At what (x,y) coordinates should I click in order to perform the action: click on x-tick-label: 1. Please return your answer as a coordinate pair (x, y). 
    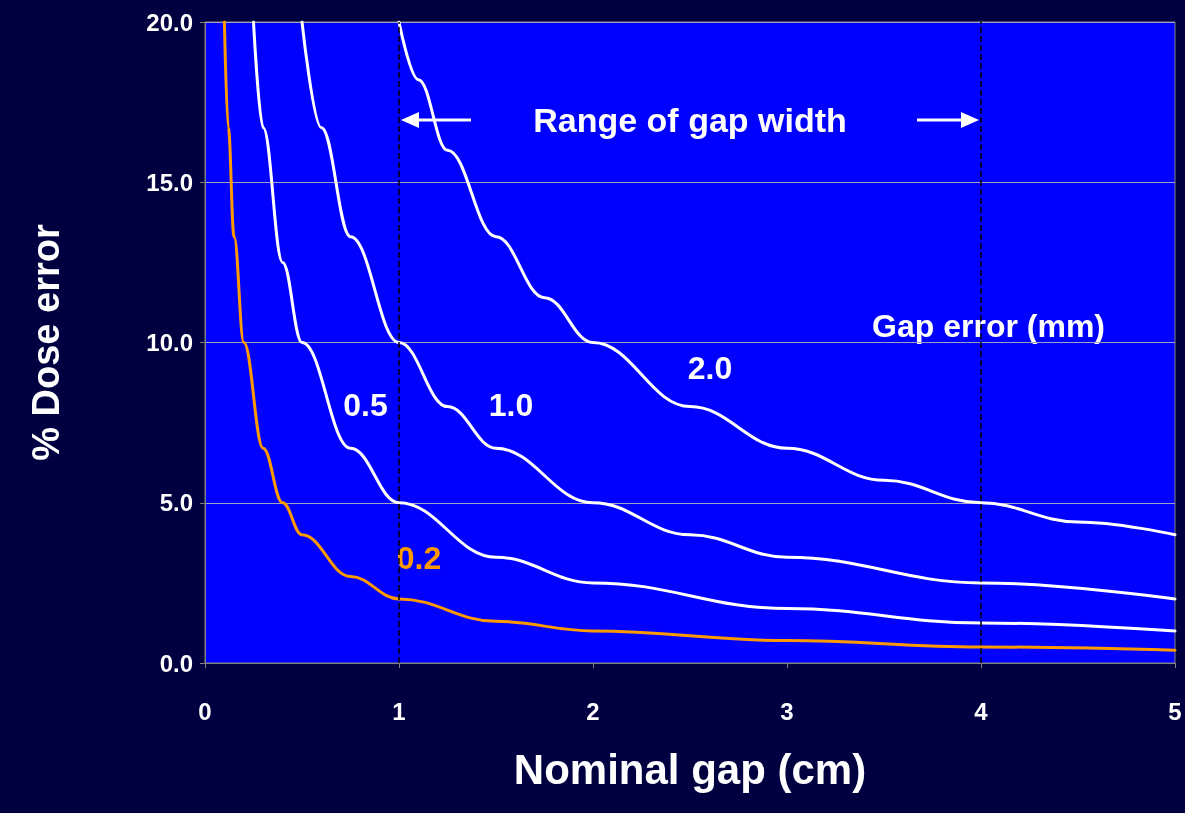
    Looking at the image, I should click on (399, 711).